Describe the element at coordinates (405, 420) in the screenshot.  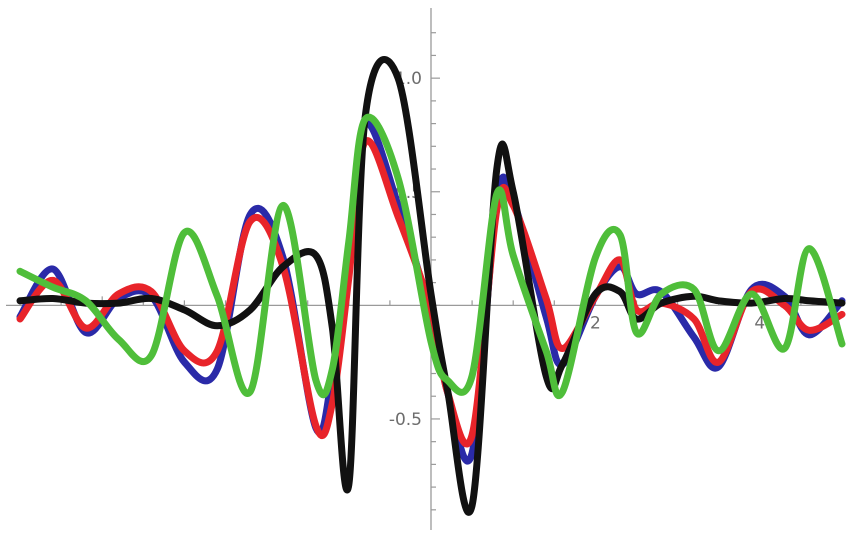
I see `y-tick-label: -0.5` at that location.